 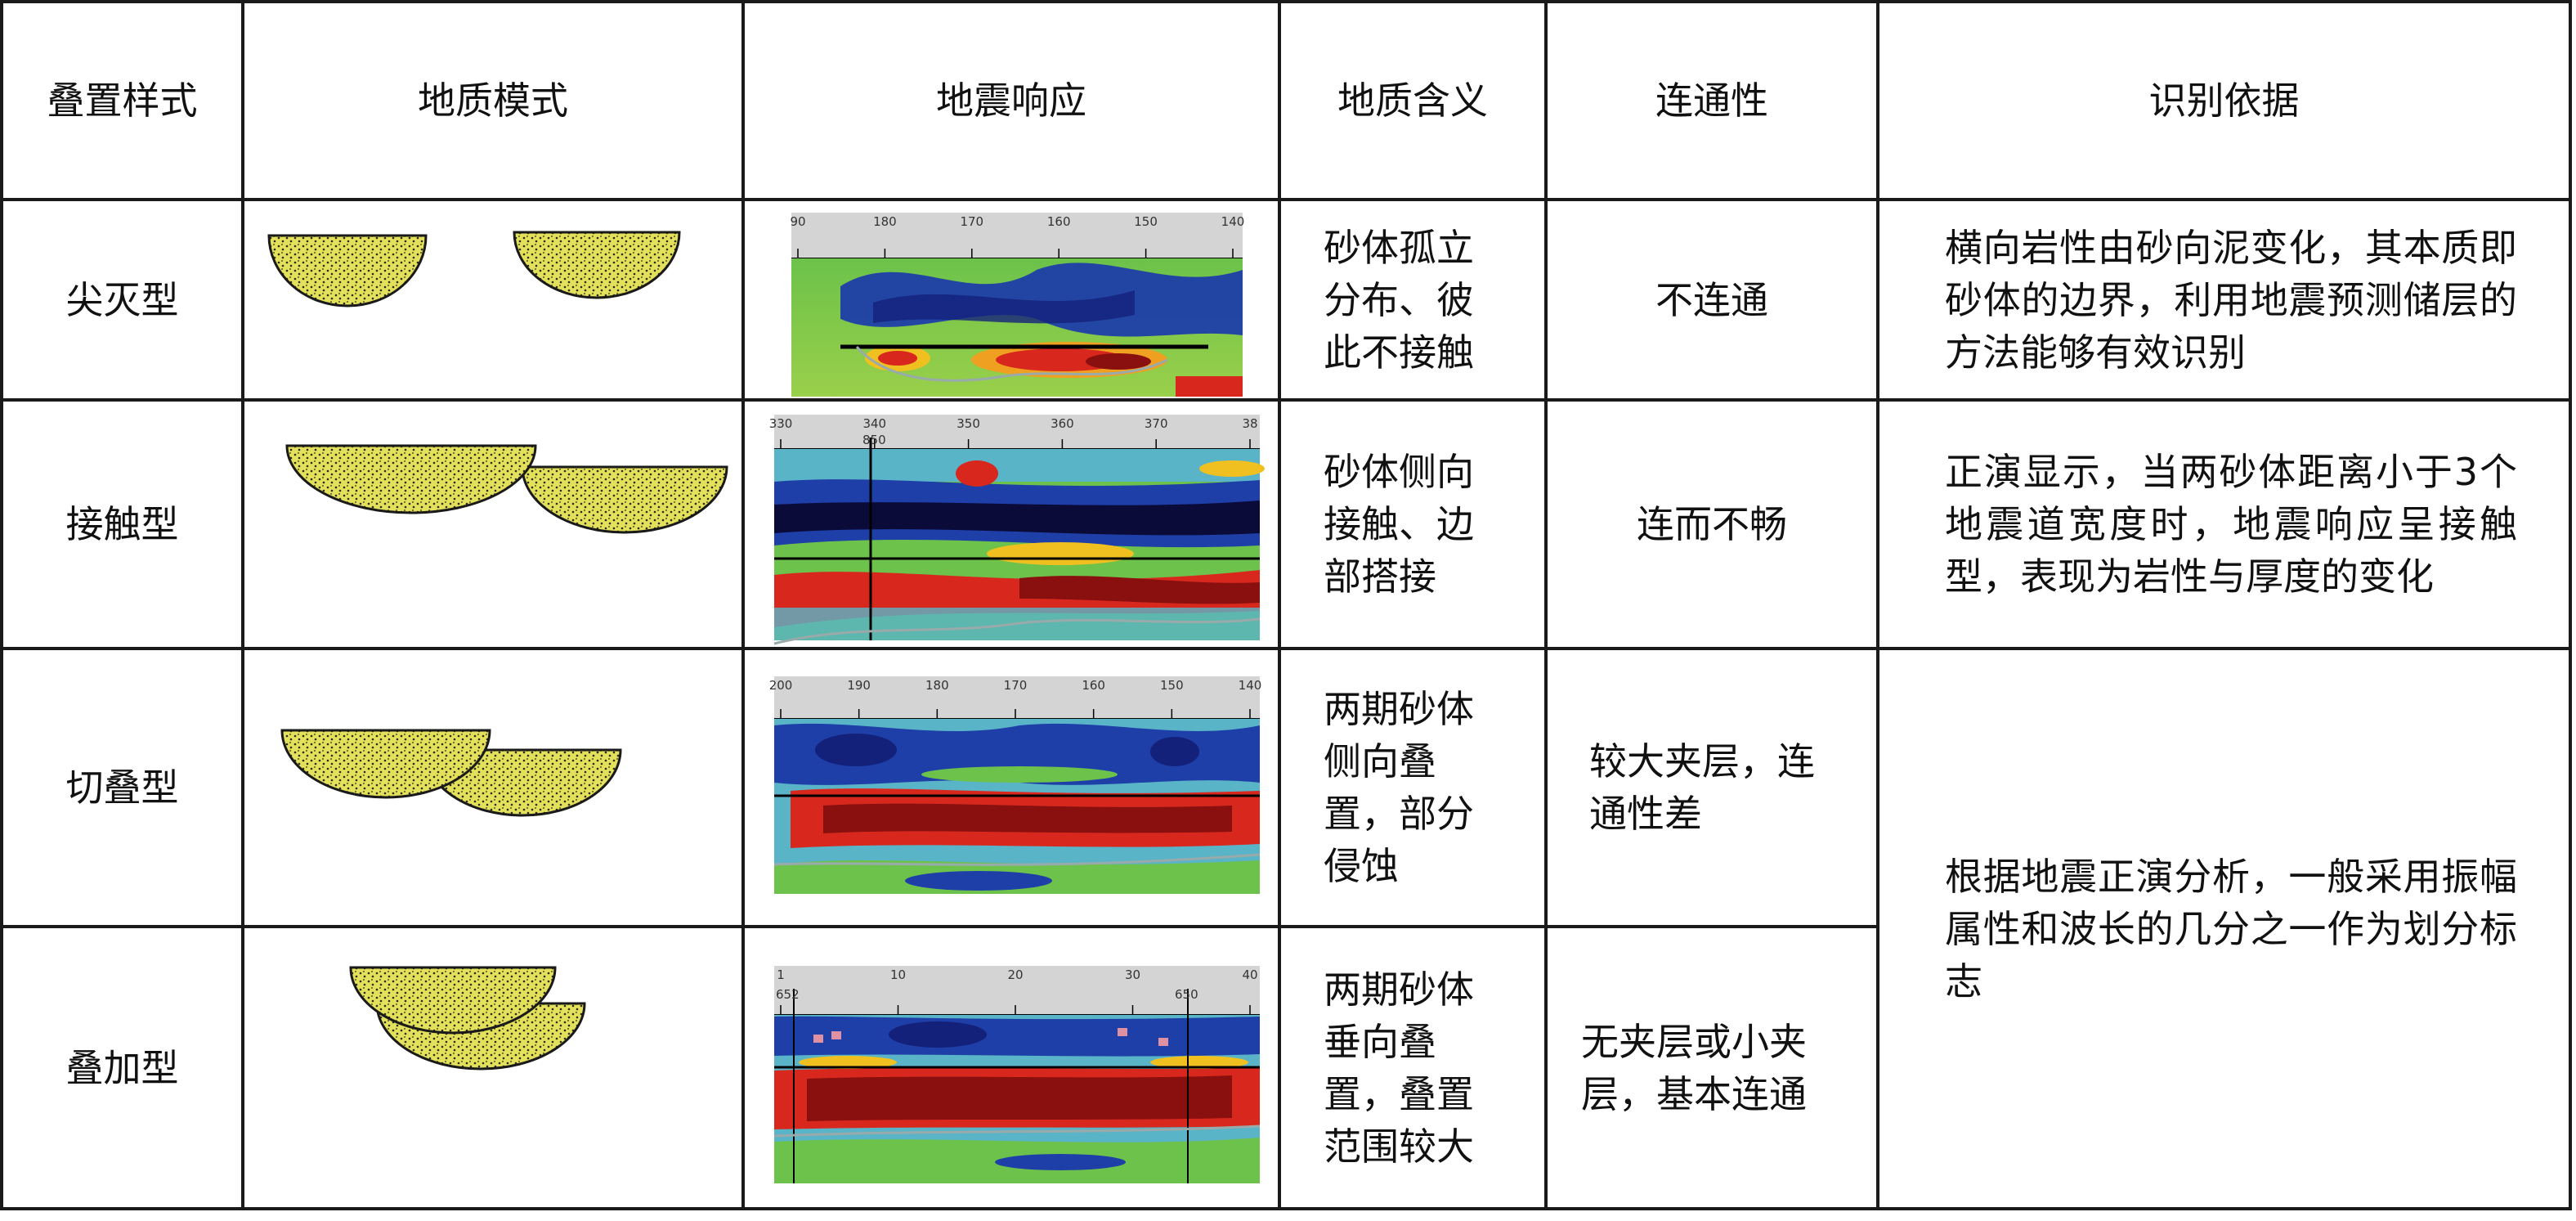 I want to click on meaning-text: 砂体侧向接触、边部搭接, so click(x=1399, y=525).